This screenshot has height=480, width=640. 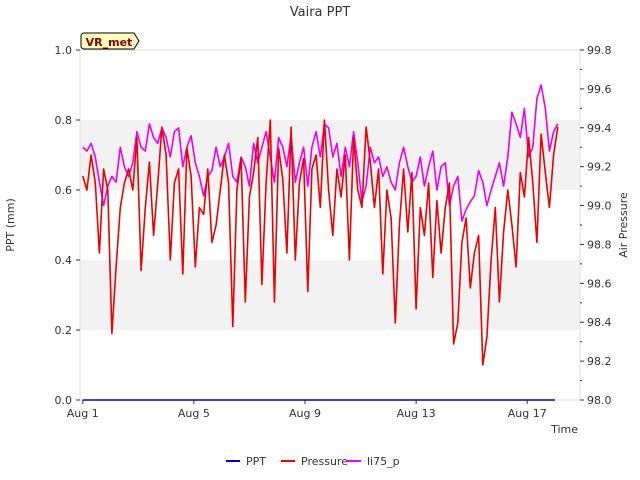 What do you see at coordinates (10, 225) in the screenshot?
I see `left-axis-label: PPT (mm)` at bounding box center [10, 225].